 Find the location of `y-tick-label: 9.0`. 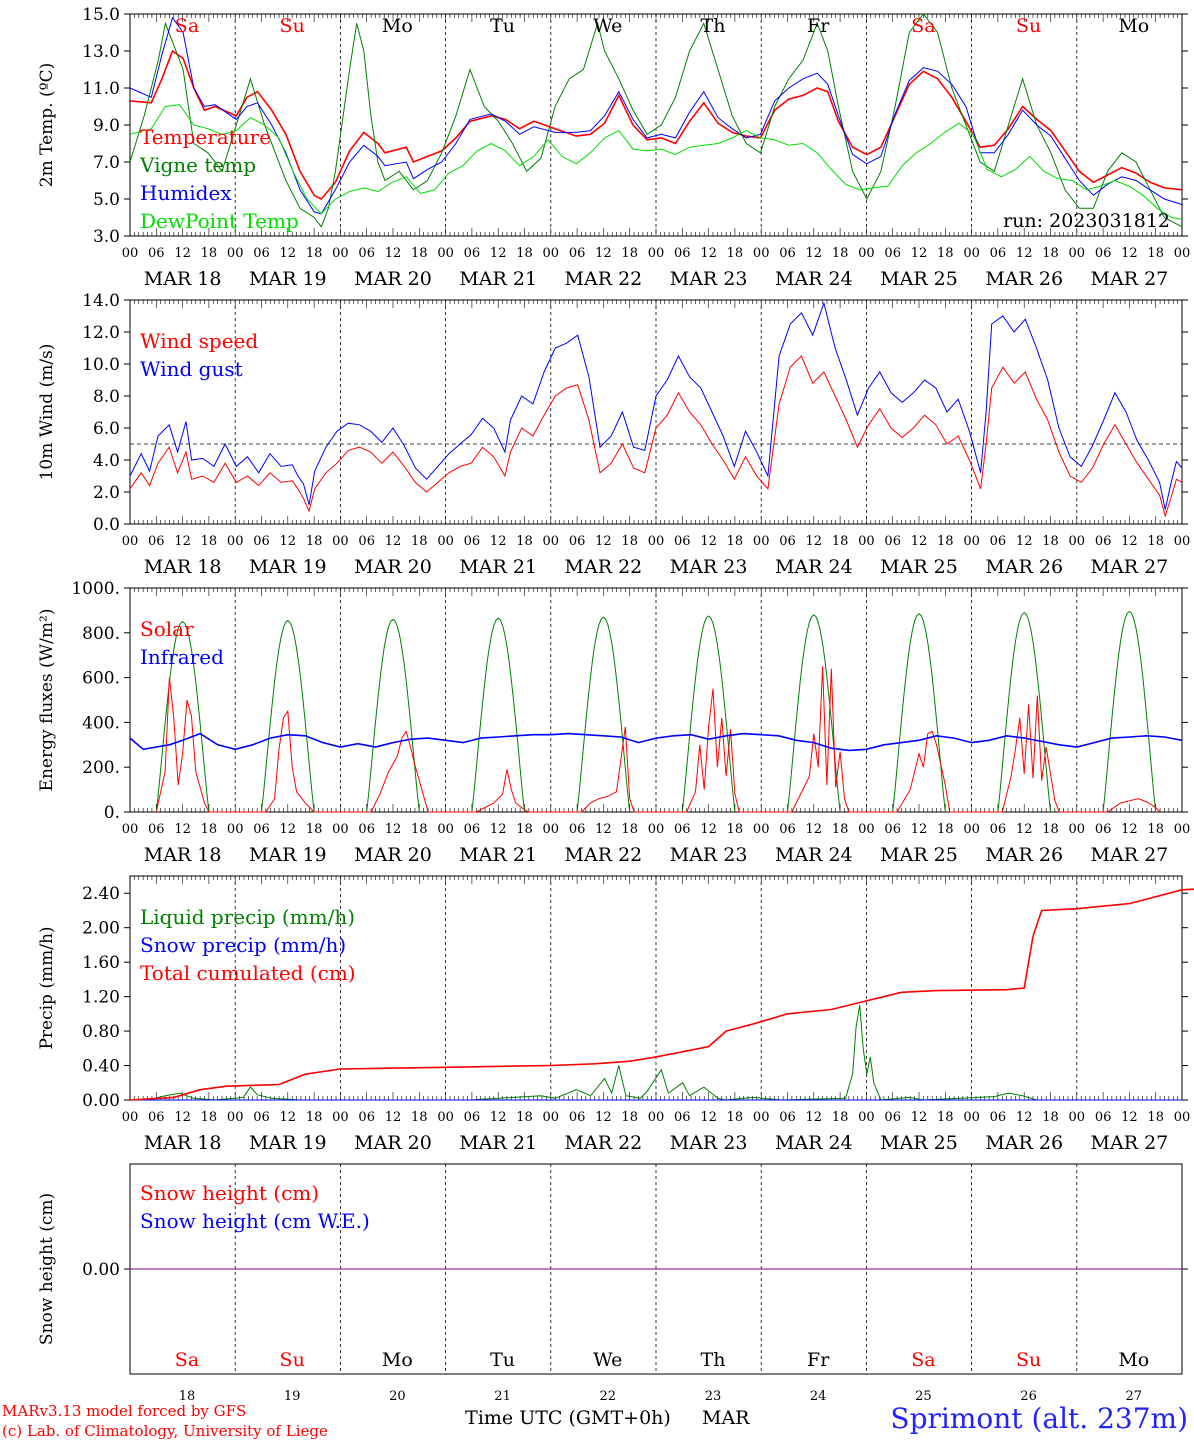

y-tick-label: 9.0 is located at coordinates (106, 126).